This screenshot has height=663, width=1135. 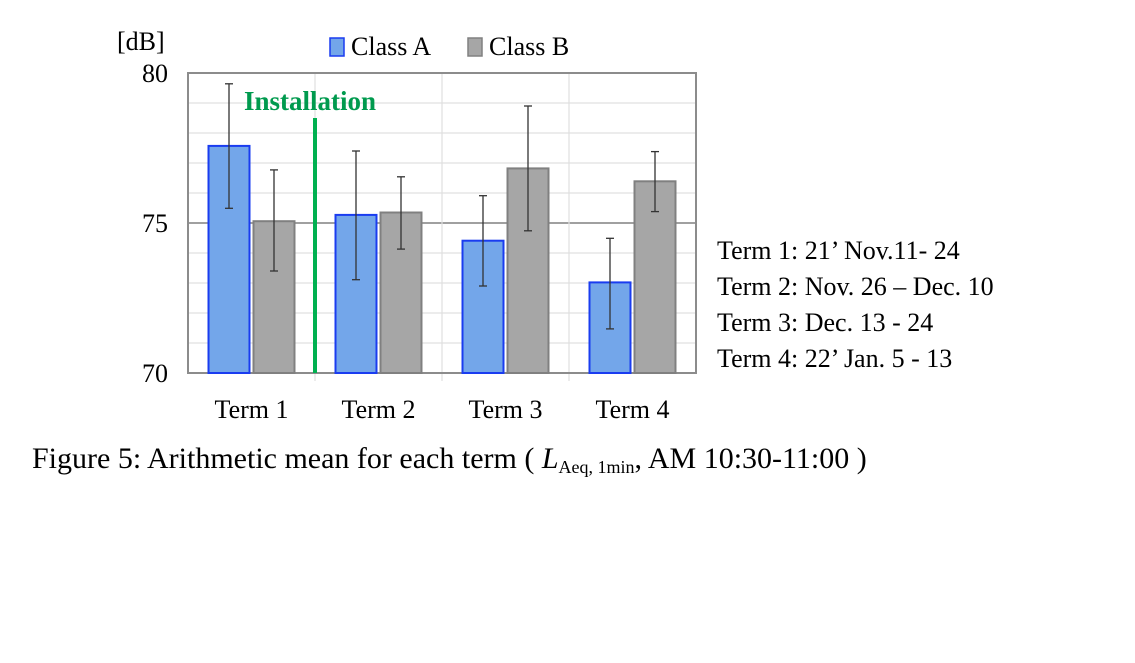 What do you see at coordinates (155, 373) in the screenshot?
I see `y-tick-label: 70` at bounding box center [155, 373].